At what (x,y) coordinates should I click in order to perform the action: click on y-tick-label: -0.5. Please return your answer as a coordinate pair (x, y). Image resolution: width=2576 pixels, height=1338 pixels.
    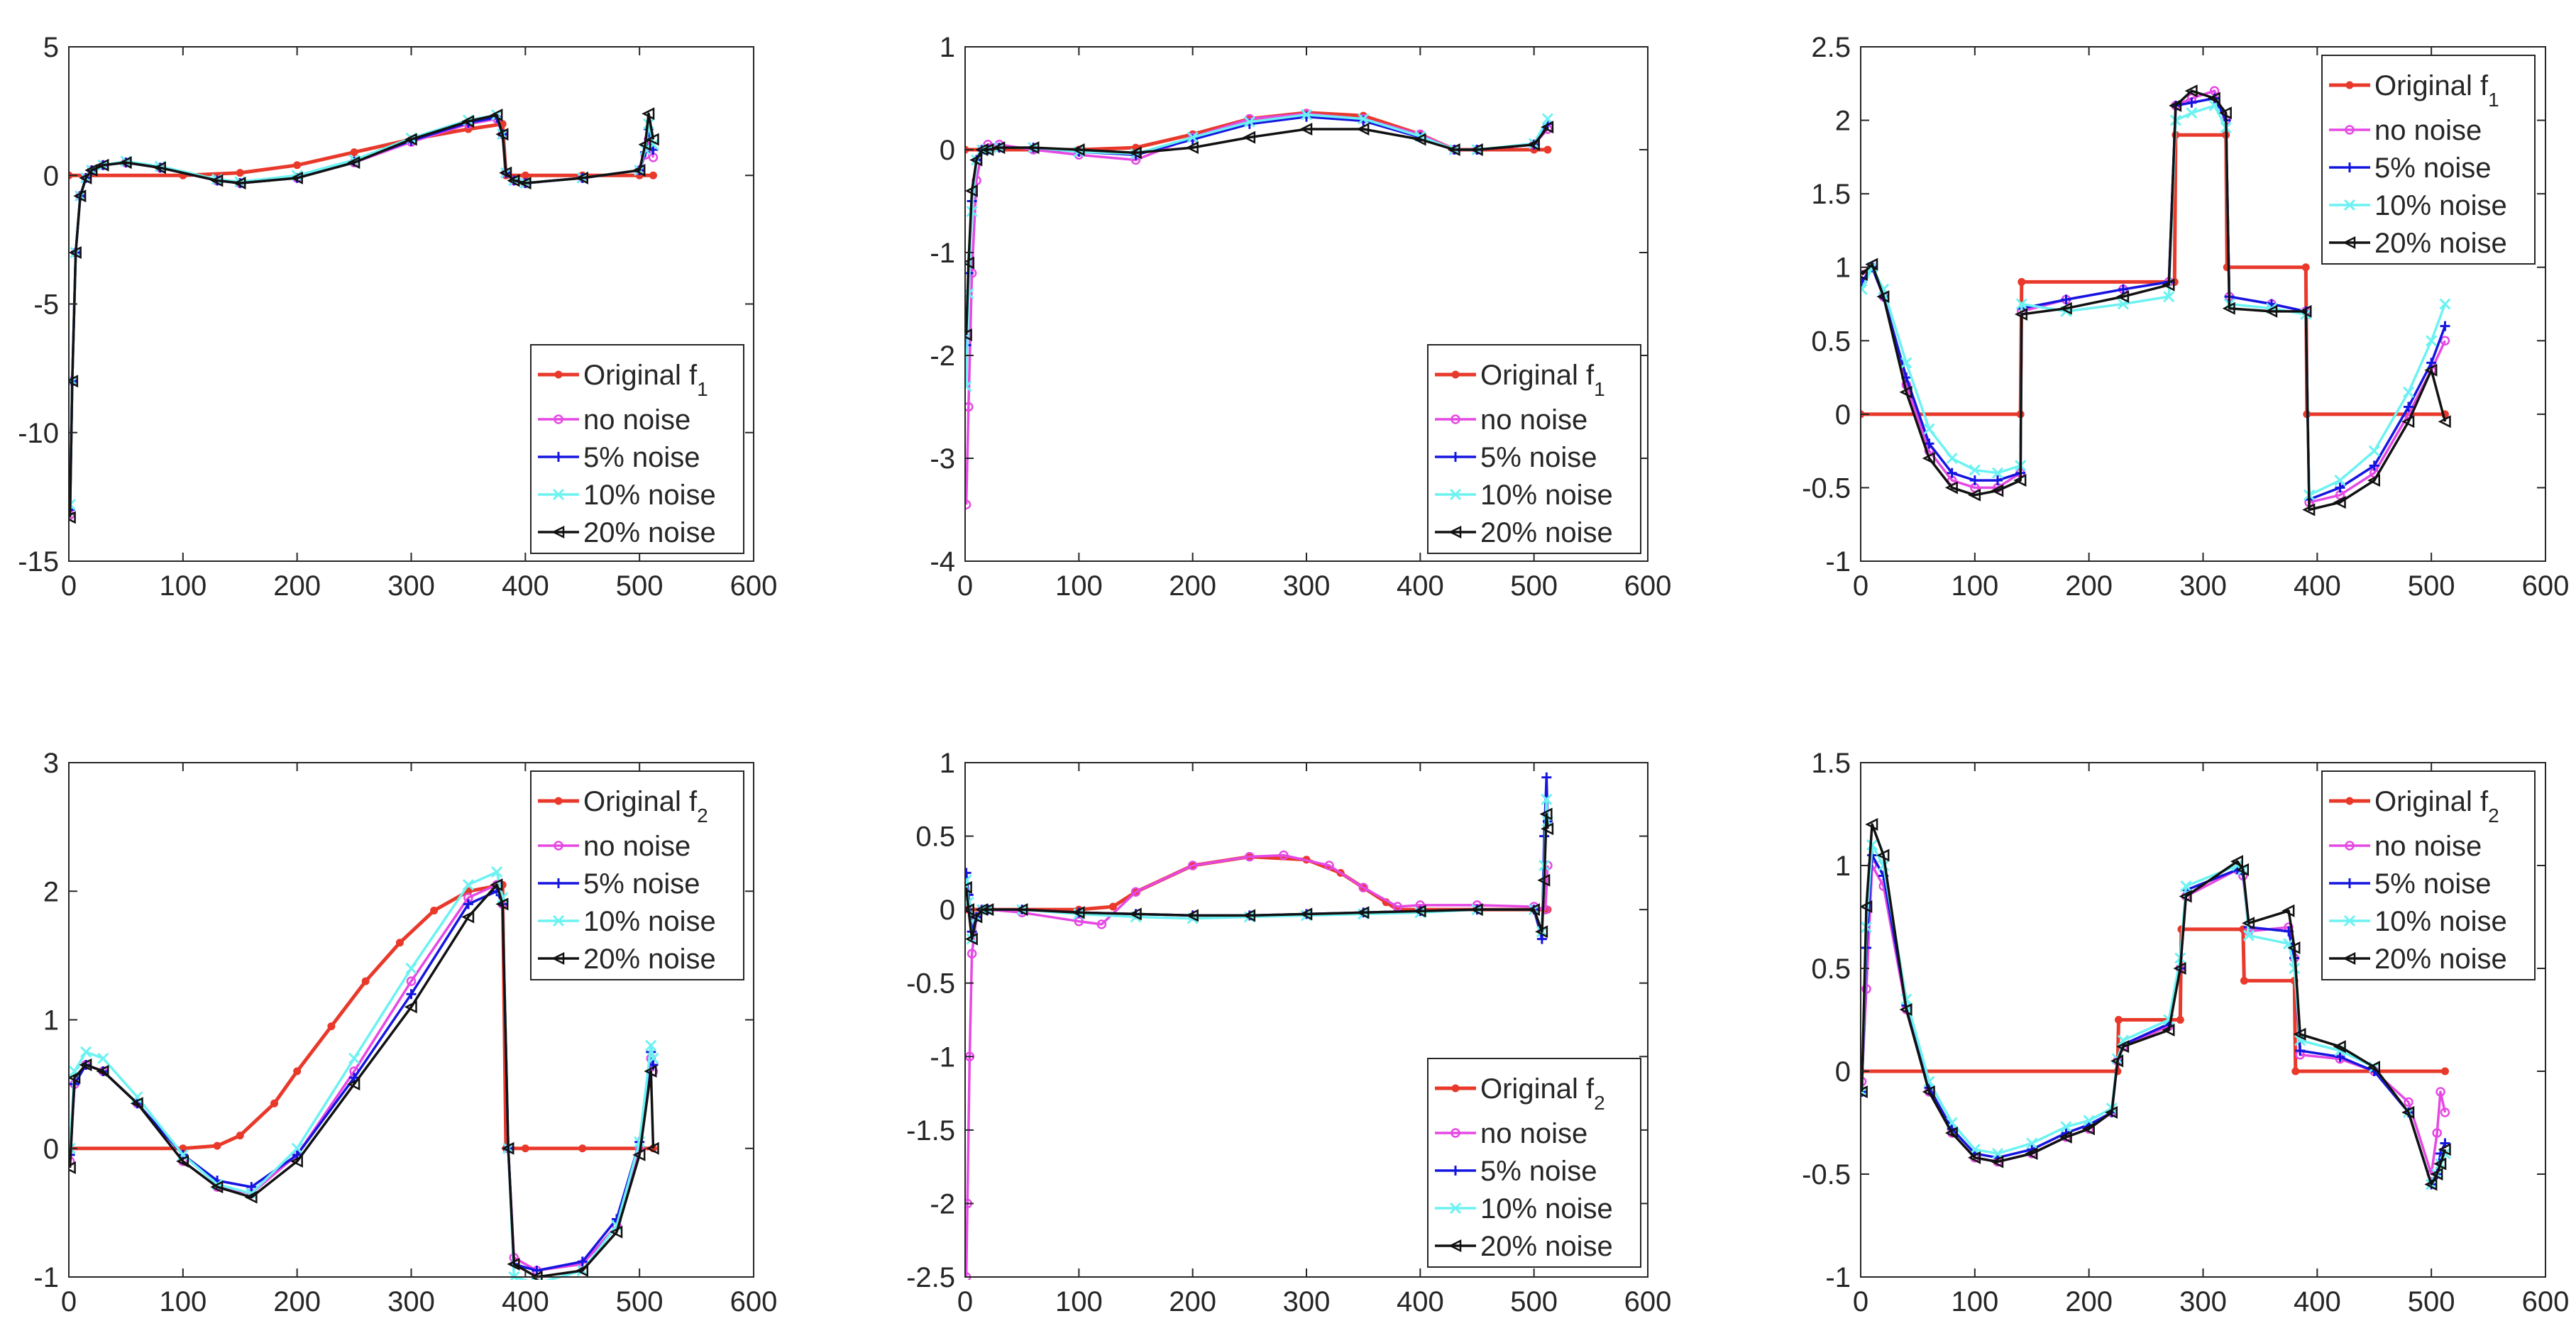
    Looking at the image, I should click on (930, 984).